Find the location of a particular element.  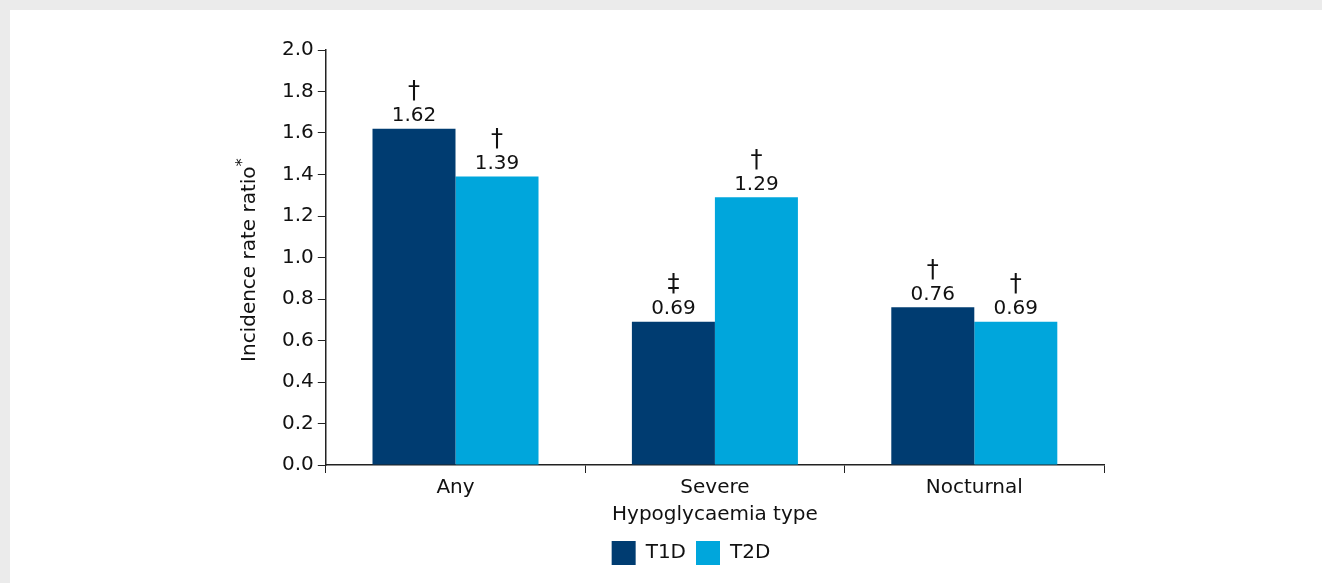

data-label: 1.39 is located at coordinates (497, 161).